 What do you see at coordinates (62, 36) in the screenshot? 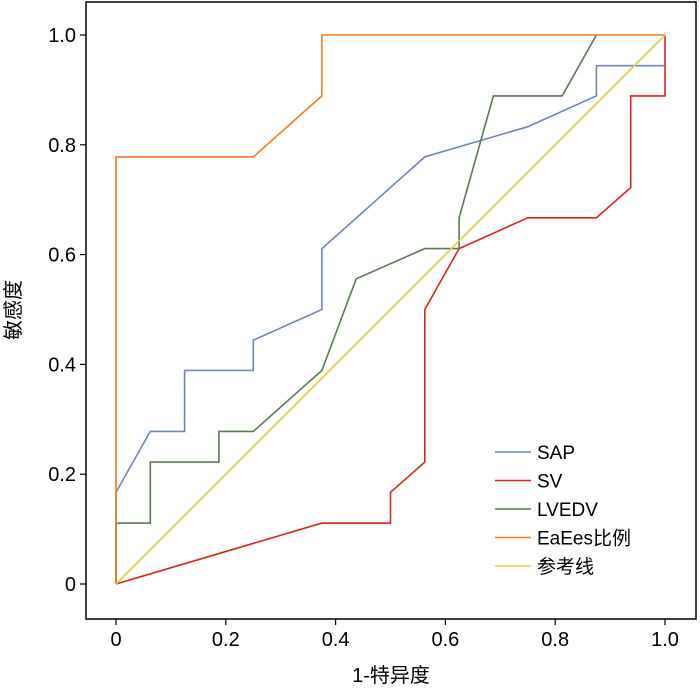
I see `y-tick-label: 1.0` at bounding box center [62, 36].